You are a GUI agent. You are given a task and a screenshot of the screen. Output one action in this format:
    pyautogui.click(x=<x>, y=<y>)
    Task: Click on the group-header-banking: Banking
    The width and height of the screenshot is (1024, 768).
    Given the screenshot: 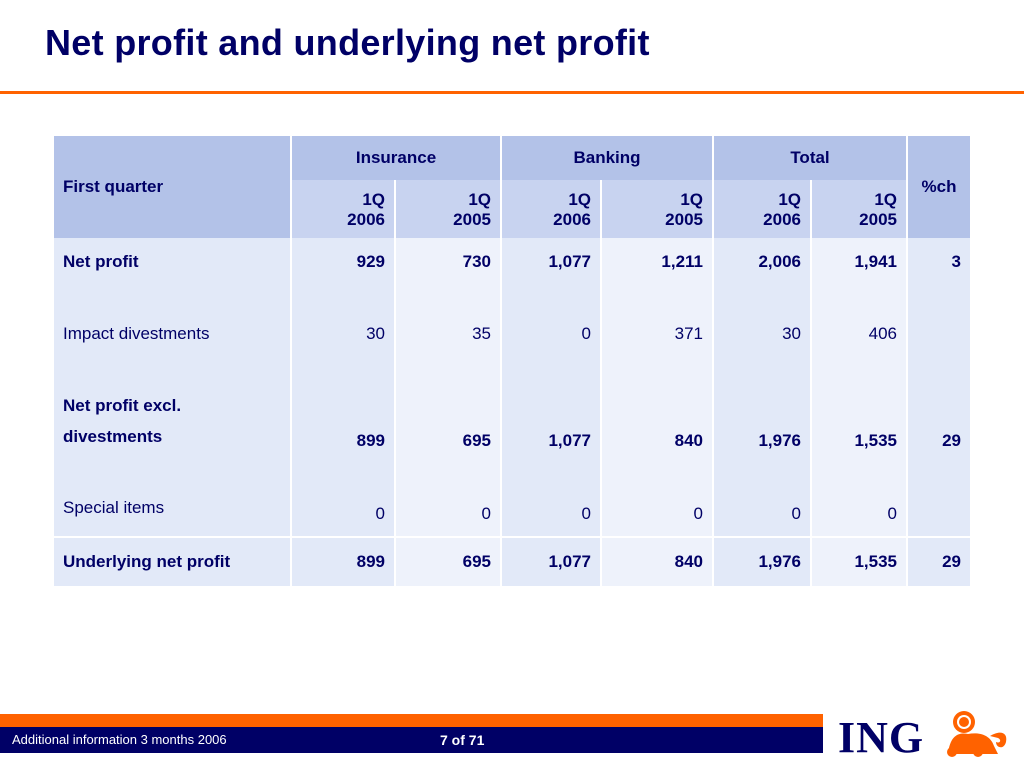 What is the action you would take?
    pyautogui.click(x=607, y=158)
    